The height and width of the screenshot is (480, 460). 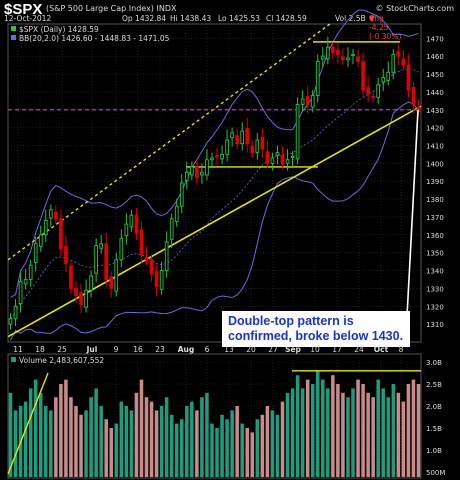 I want to click on x-tick-label: 11, so click(x=18, y=349).